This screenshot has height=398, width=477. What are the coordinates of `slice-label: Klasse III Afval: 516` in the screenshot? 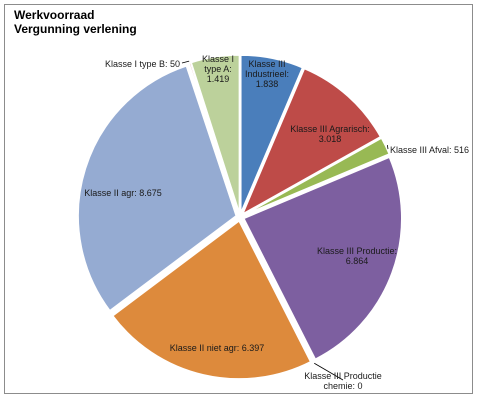 It's located at (429, 150).